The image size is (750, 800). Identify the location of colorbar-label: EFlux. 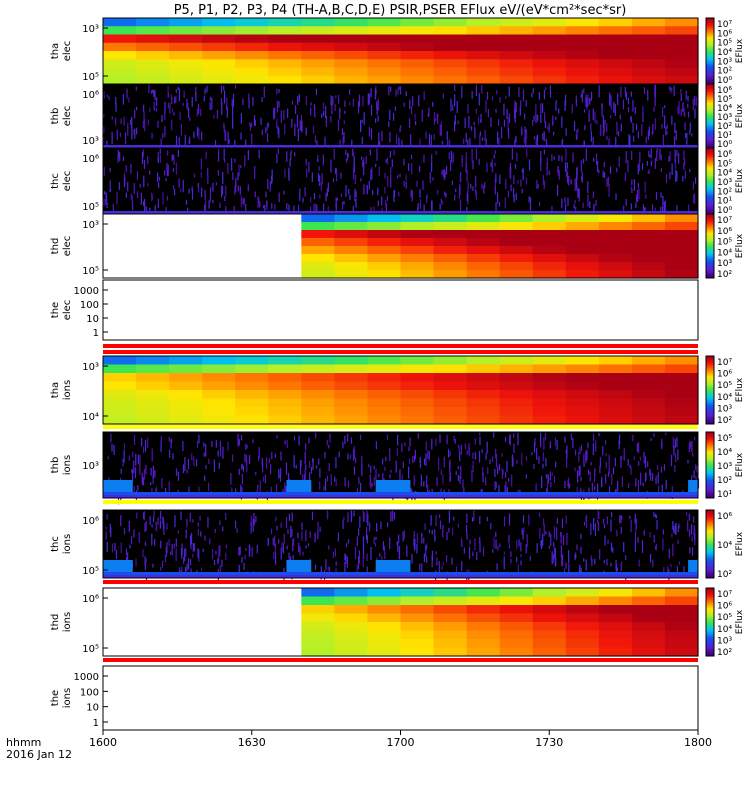
(740, 621).